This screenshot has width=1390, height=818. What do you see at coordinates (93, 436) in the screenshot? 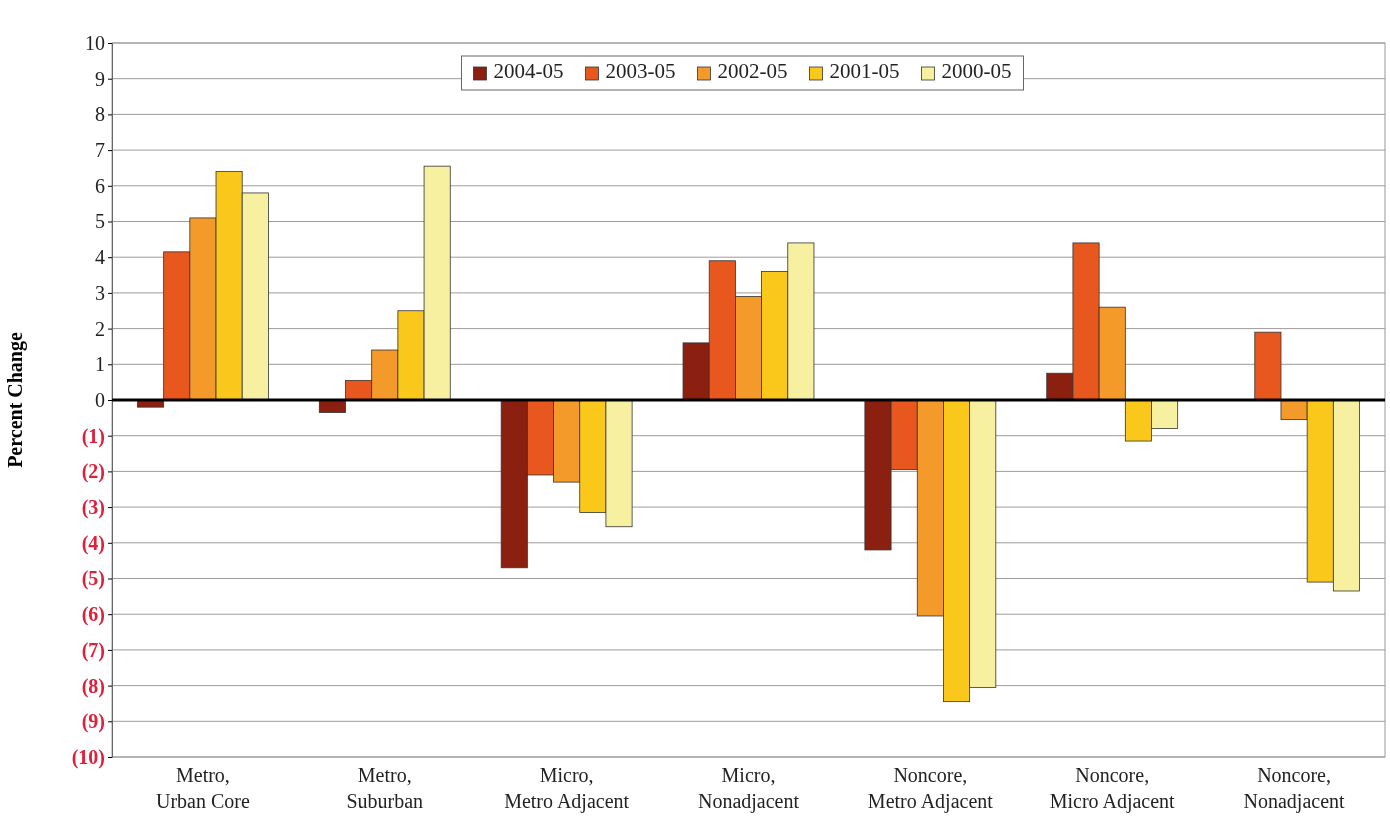
I see `y-tick-label: (1)` at bounding box center [93, 436].